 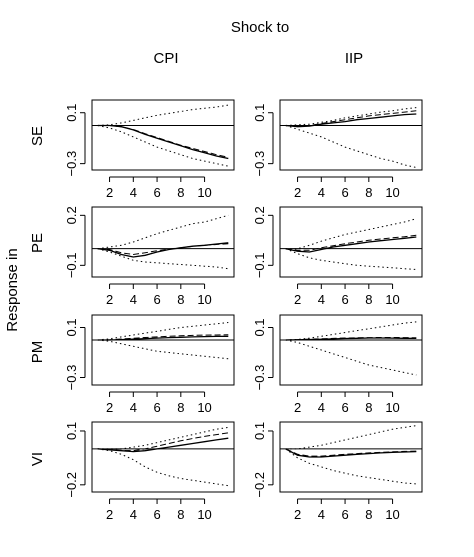 What do you see at coordinates (12, 289) in the screenshot?
I see `y-axis-label: Response in` at bounding box center [12, 289].